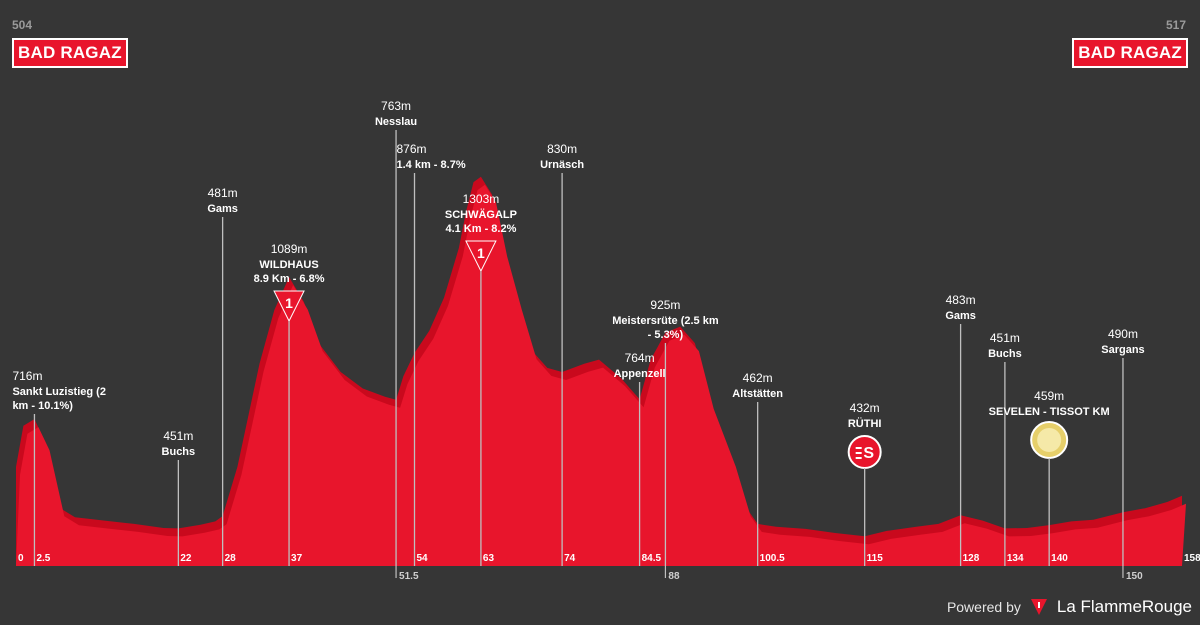  I want to click on km-label: 128, so click(971, 558).